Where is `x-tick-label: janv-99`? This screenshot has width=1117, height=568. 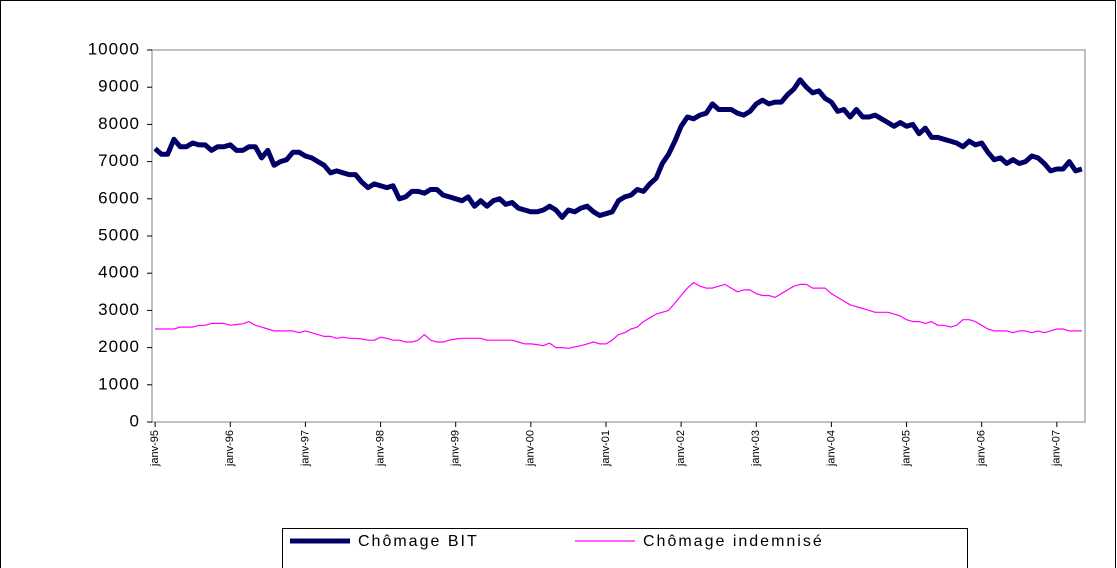
x-tick-label: janv-99 is located at coordinates (456, 448).